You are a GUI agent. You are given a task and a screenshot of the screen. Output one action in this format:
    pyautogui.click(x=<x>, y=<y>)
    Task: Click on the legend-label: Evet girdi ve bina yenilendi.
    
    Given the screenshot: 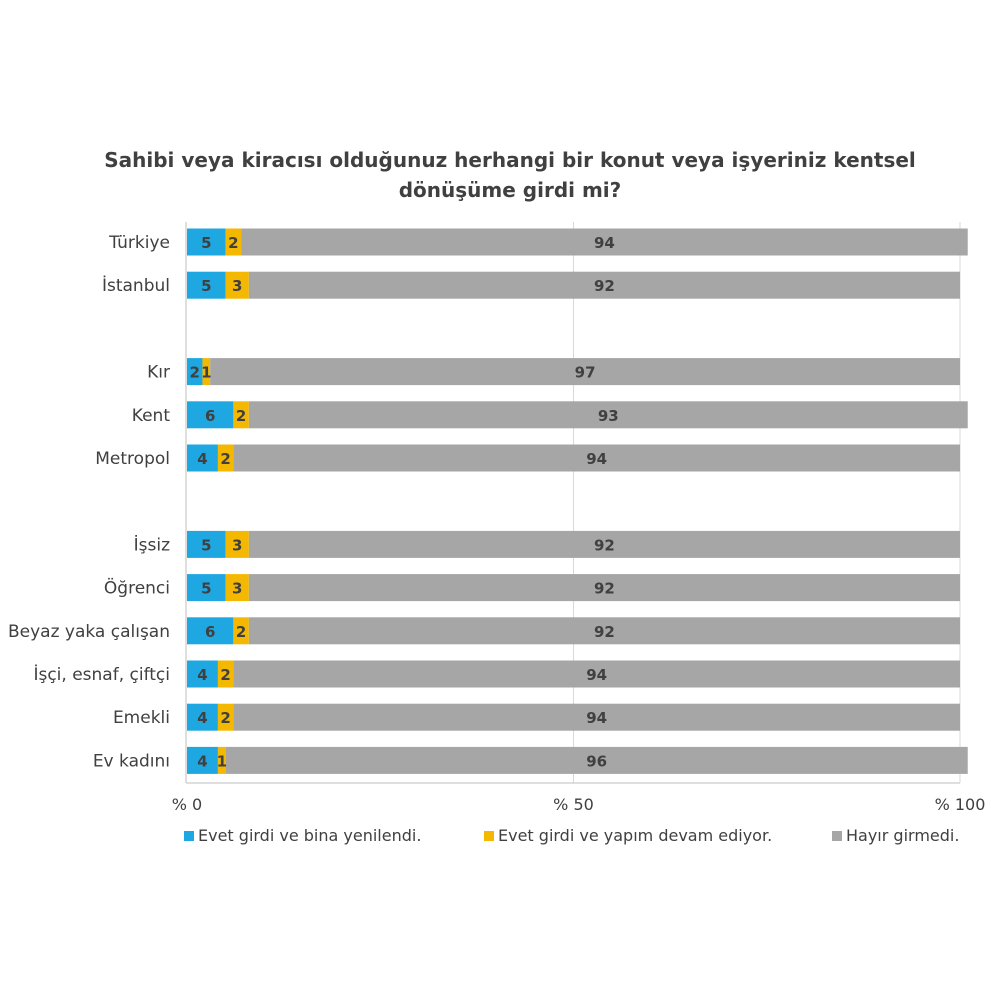 What is the action you would take?
    pyautogui.click(x=310, y=835)
    